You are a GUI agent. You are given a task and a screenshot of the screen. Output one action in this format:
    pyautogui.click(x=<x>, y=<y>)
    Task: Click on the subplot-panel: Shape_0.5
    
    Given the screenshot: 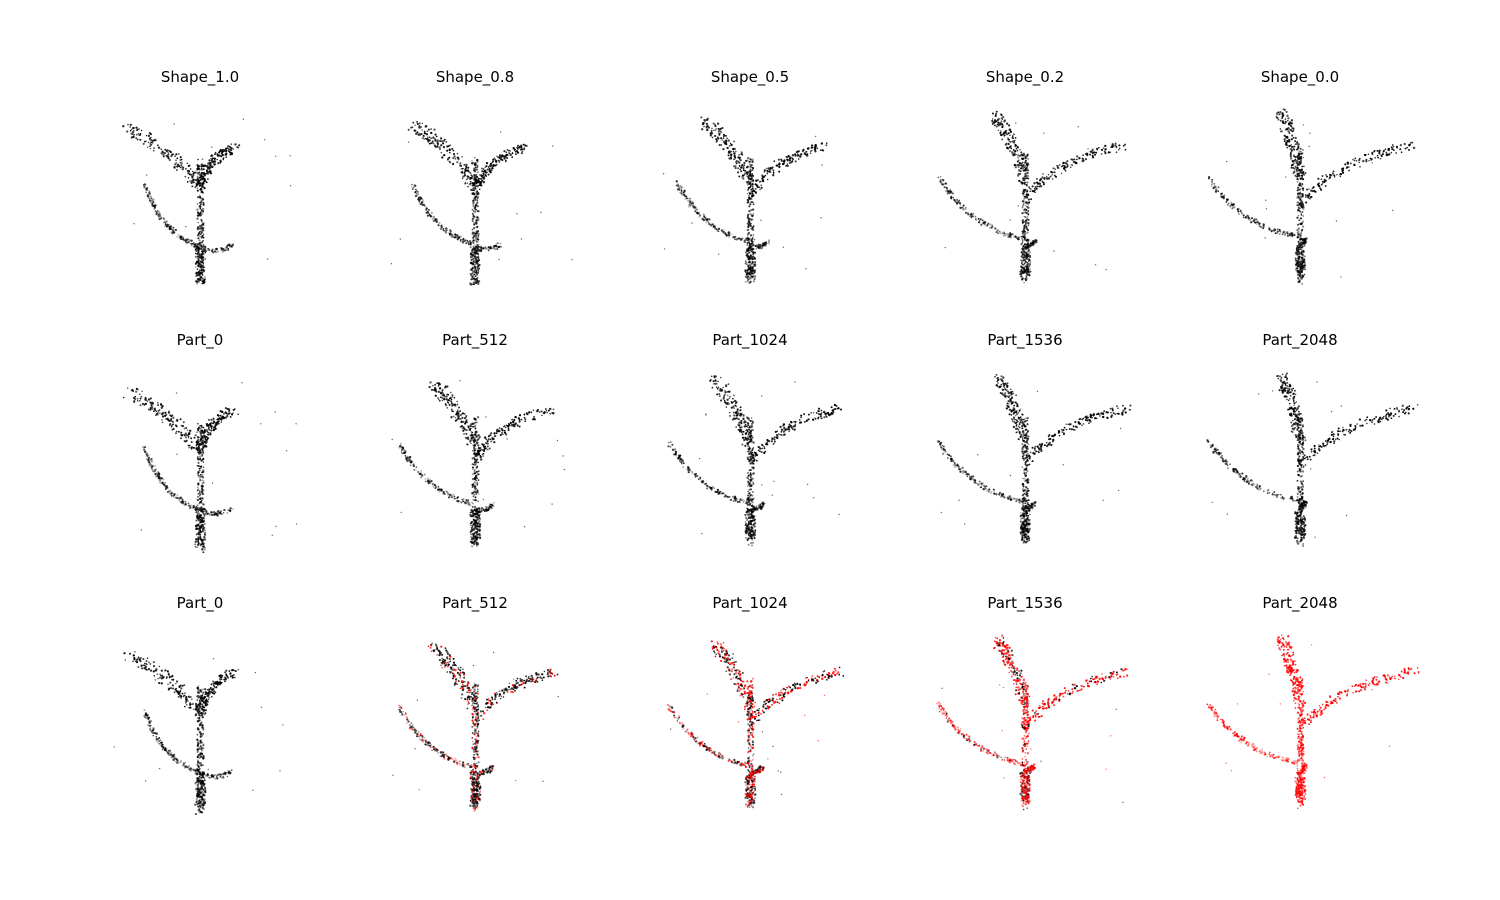 What is the action you would take?
    pyautogui.click(x=750, y=187)
    